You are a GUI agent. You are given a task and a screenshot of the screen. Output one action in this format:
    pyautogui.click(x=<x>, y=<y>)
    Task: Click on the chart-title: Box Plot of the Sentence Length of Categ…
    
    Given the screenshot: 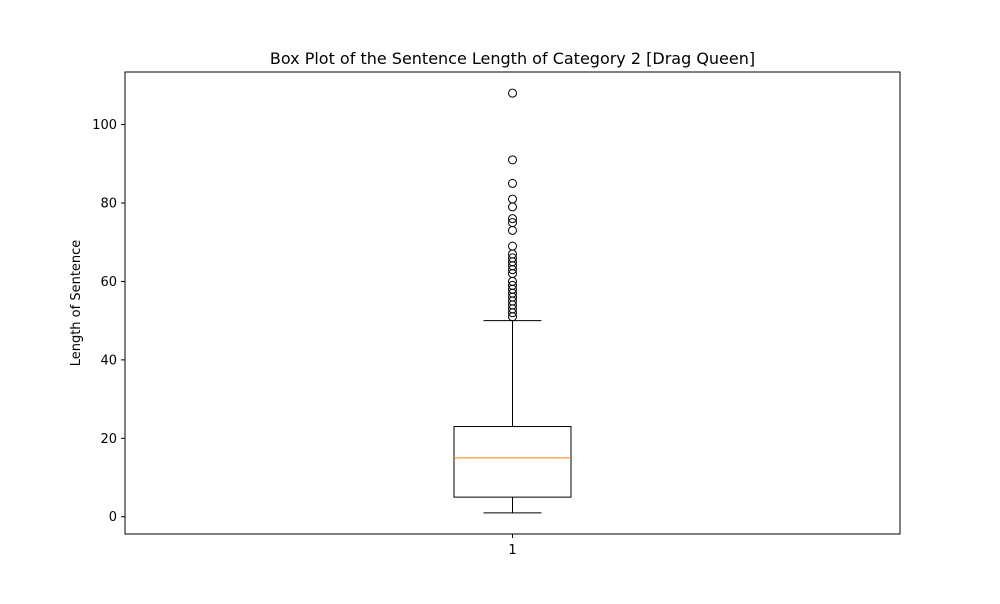 What is the action you would take?
    pyautogui.click(x=512, y=58)
    